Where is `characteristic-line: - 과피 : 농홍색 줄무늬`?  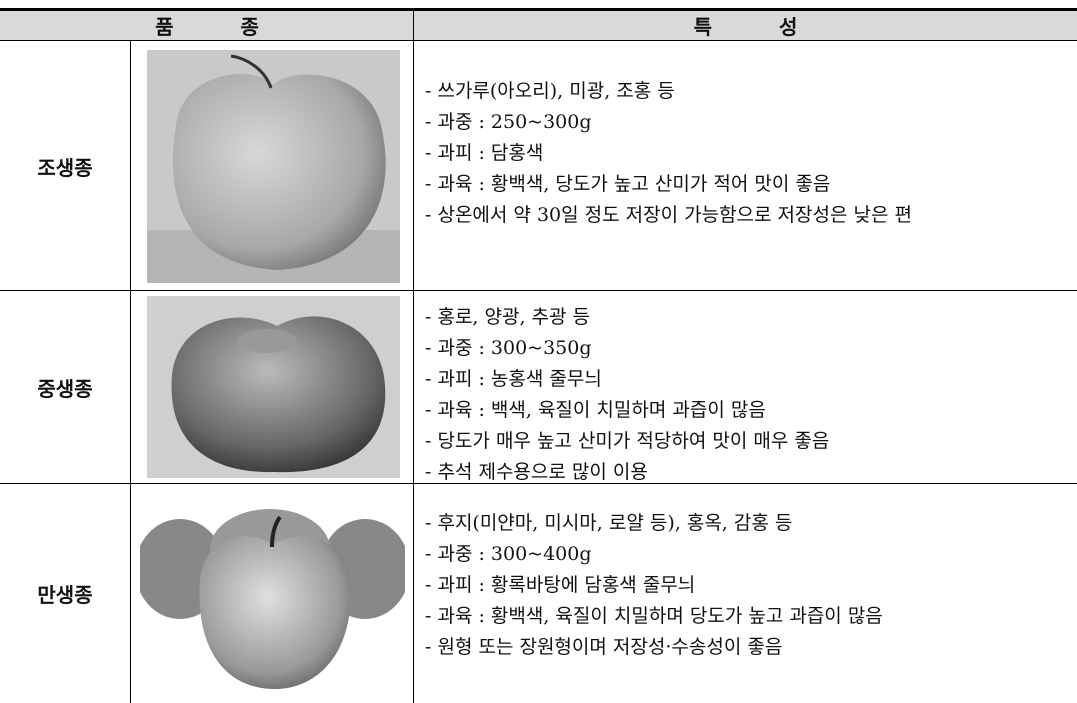 characteristic-line: - 과피 : 농홍색 줄무늬 is located at coordinates (513, 379).